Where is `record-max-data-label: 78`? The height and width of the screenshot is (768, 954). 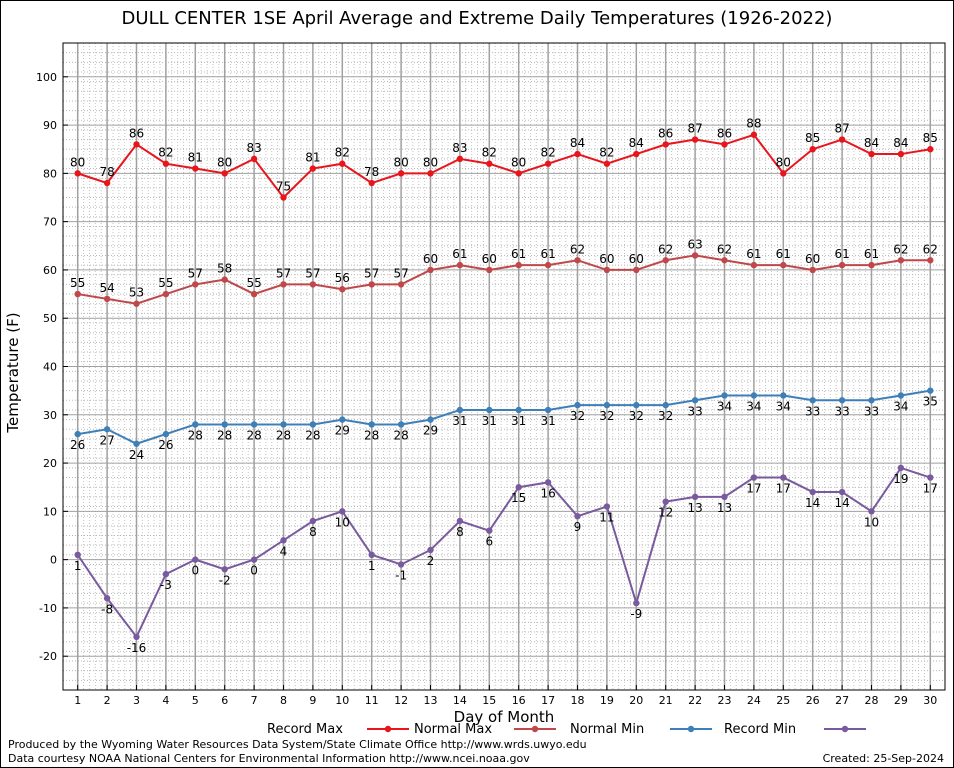 record-max-data-label: 78 is located at coordinates (371, 172).